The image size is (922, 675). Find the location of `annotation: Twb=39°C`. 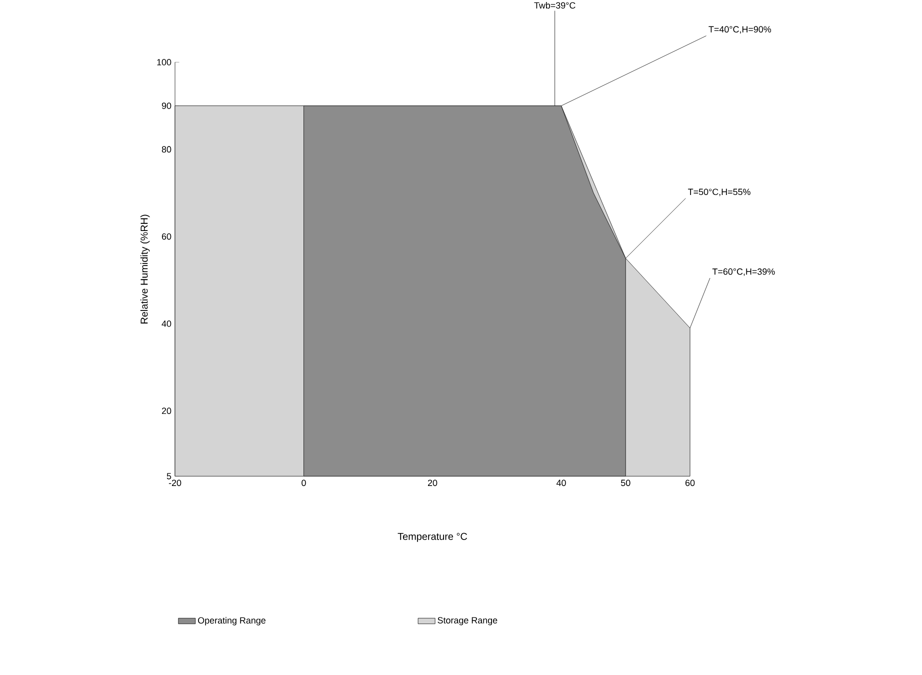

annotation: Twb=39°C is located at coordinates (555, 5).